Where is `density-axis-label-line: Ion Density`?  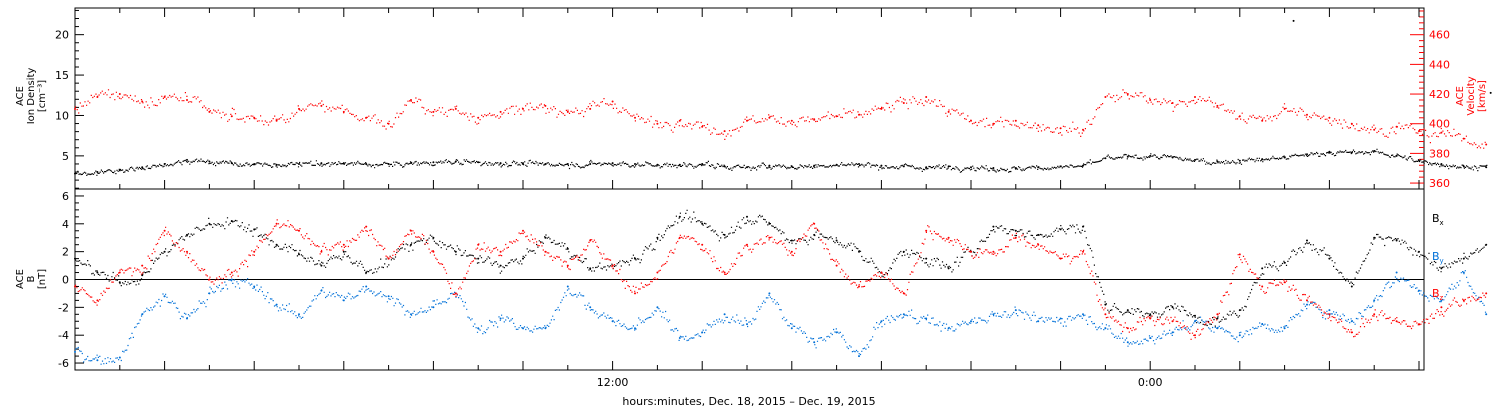
density-axis-label-line: Ion Density is located at coordinates (31, 96).